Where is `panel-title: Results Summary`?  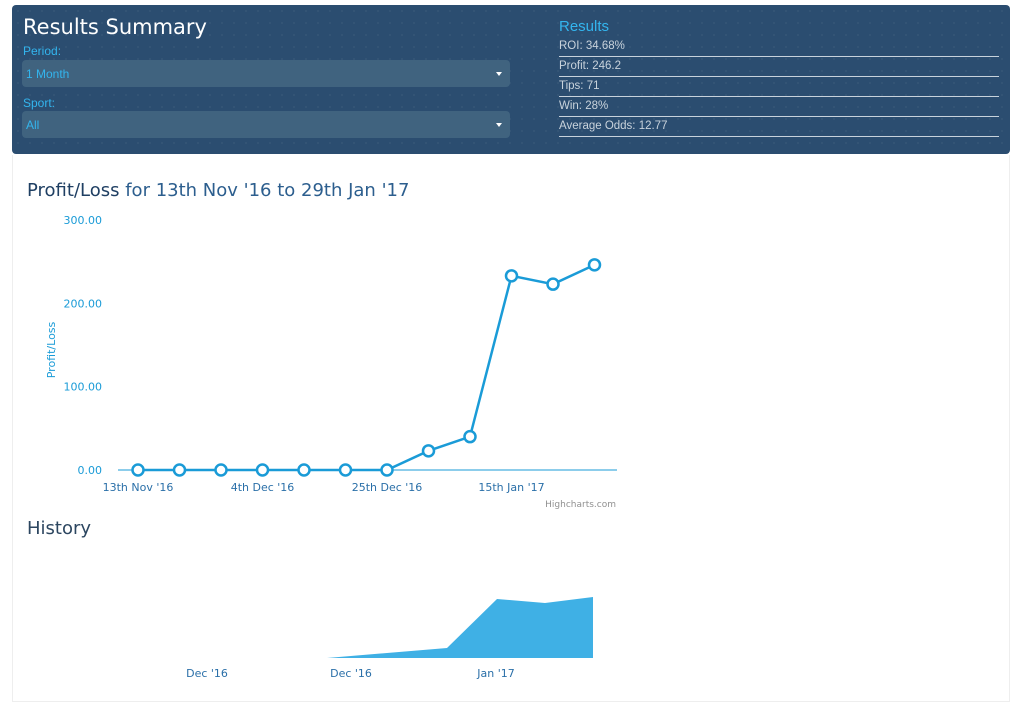 panel-title: Results Summary is located at coordinates (115, 27).